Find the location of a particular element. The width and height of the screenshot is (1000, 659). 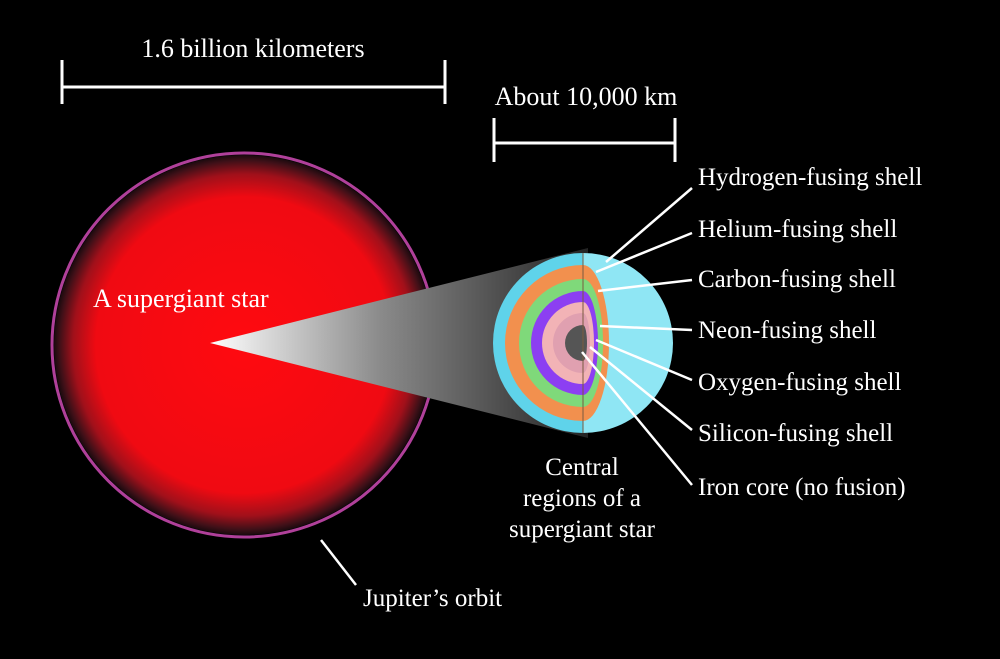

core-caption: Central regions of a supergiant star is located at coordinates (582, 498).